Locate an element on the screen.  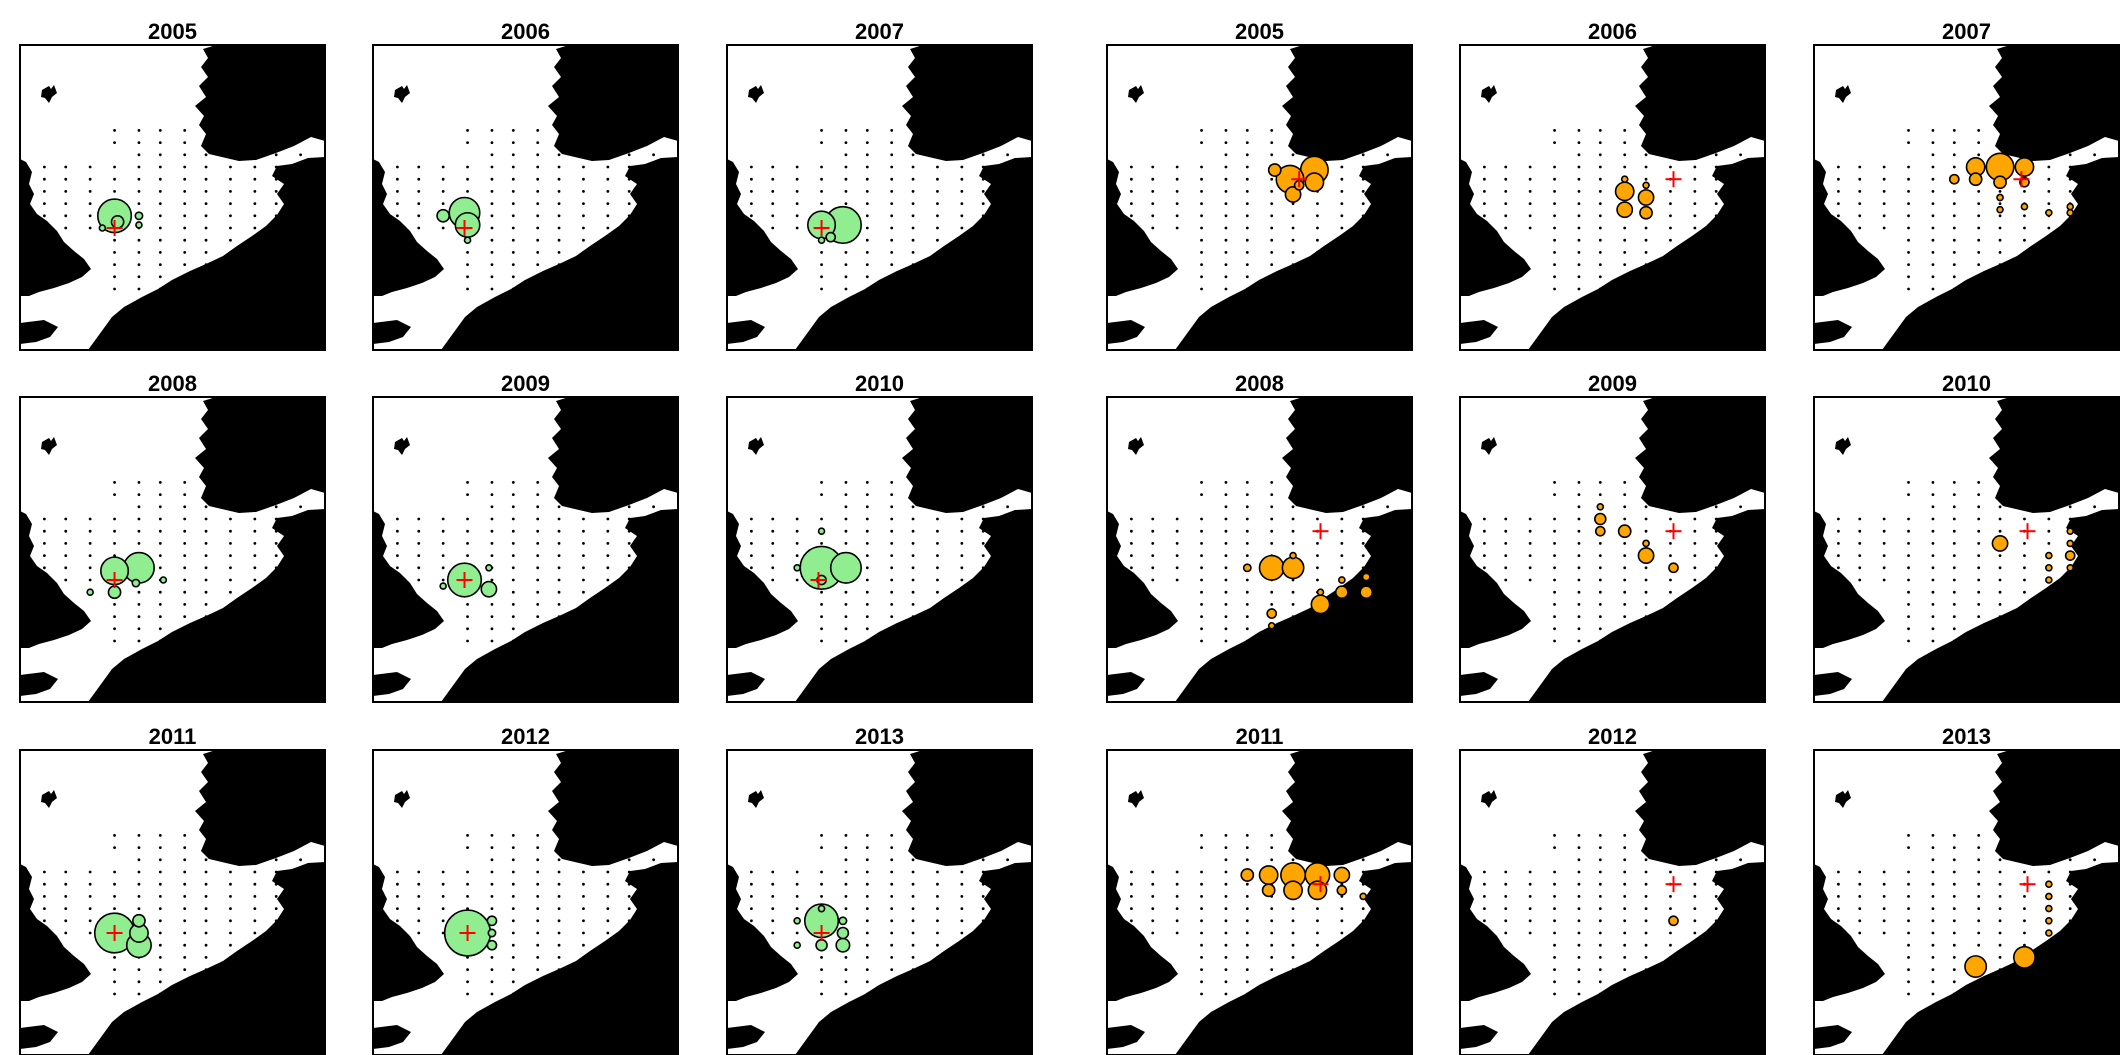
map-panel-orange-2009: 2009 is located at coordinates (1612, 537).